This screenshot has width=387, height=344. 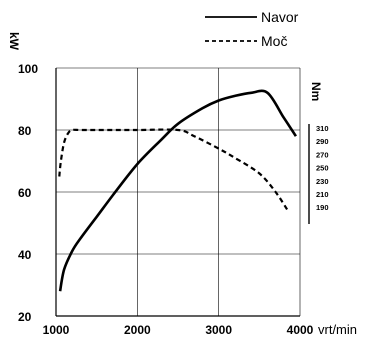 I want to click on y-unit-label: kW, so click(x=14, y=41).